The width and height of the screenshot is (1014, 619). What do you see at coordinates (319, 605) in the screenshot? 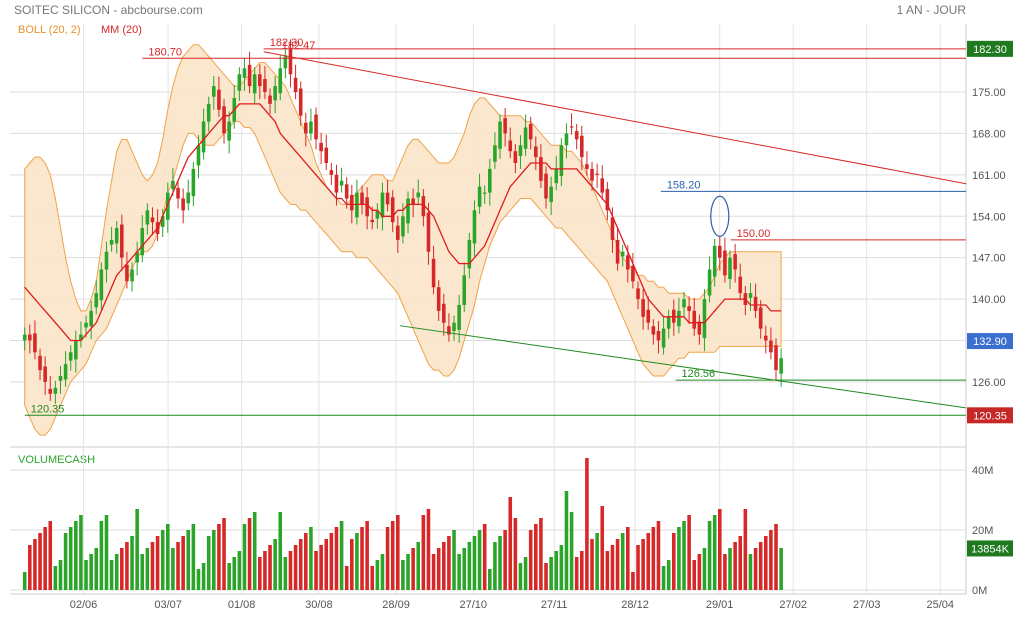
I see `x-tick-label: 30/08` at bounding box center [319, 605].